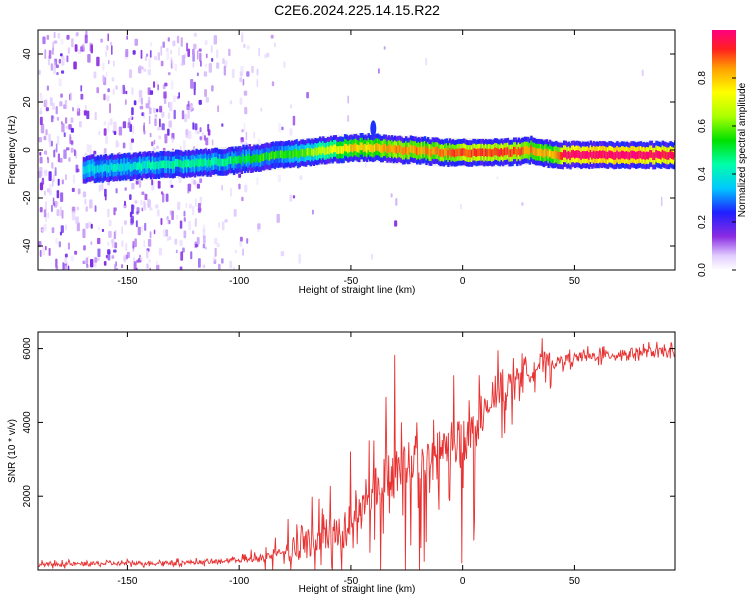 This screenshot has height=600, width=750. I want to click on y-tick-label: 4000, so click(27, 422).